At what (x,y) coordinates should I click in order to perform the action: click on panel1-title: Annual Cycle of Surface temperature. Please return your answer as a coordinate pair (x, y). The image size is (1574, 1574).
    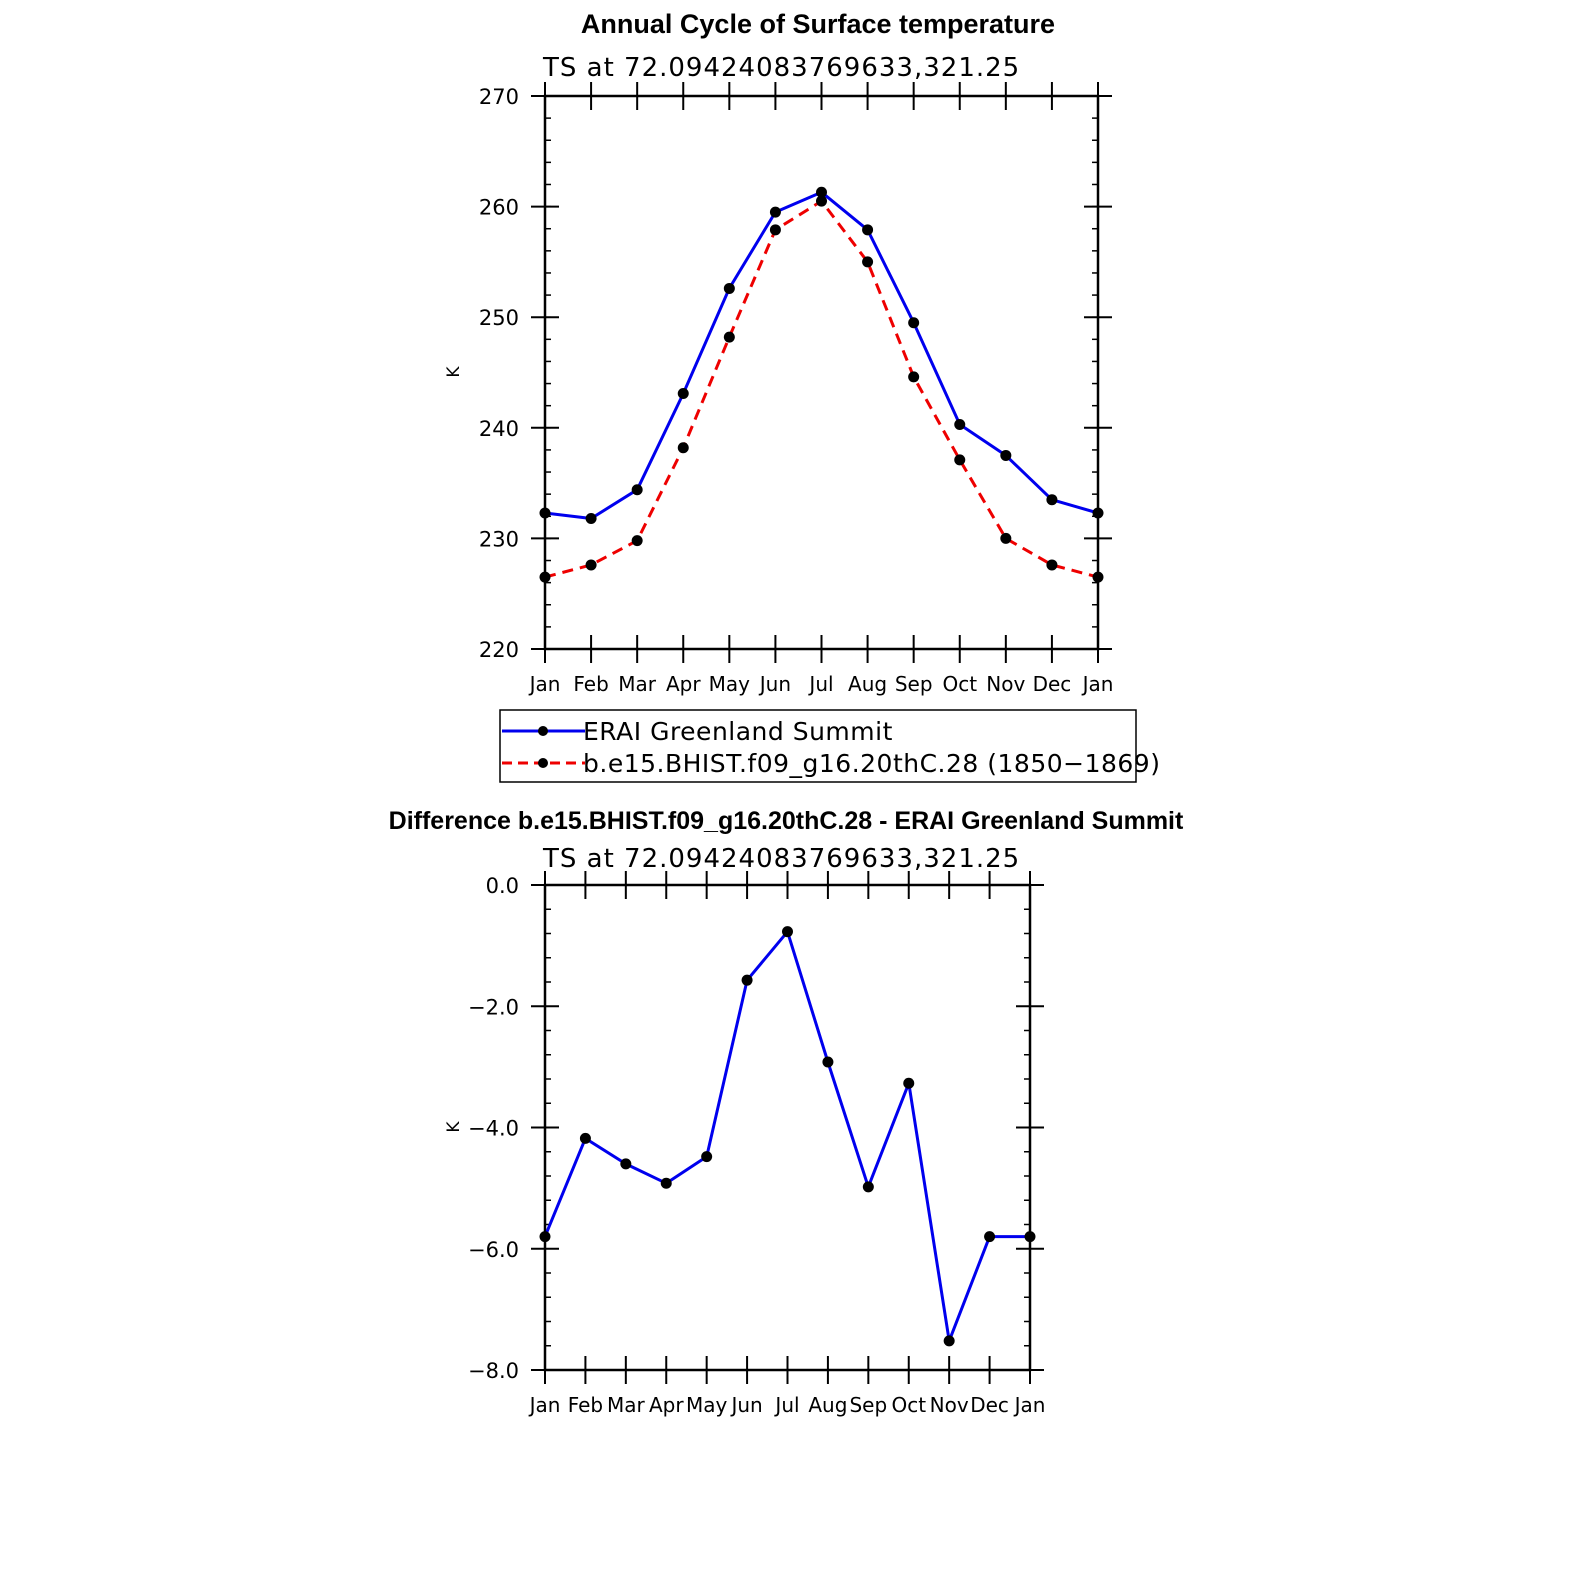
    Looking at the image, I should click on (818, 24).